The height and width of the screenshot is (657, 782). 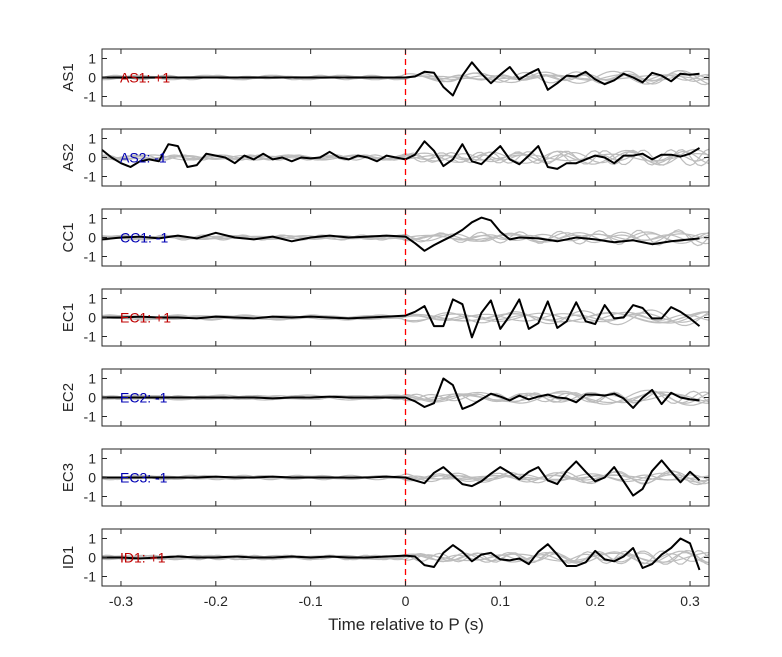 What do you see at coordinates (68, 557) in the screenshot?
I see `y-axis-title: ID1` at bounding box center [68, 557].